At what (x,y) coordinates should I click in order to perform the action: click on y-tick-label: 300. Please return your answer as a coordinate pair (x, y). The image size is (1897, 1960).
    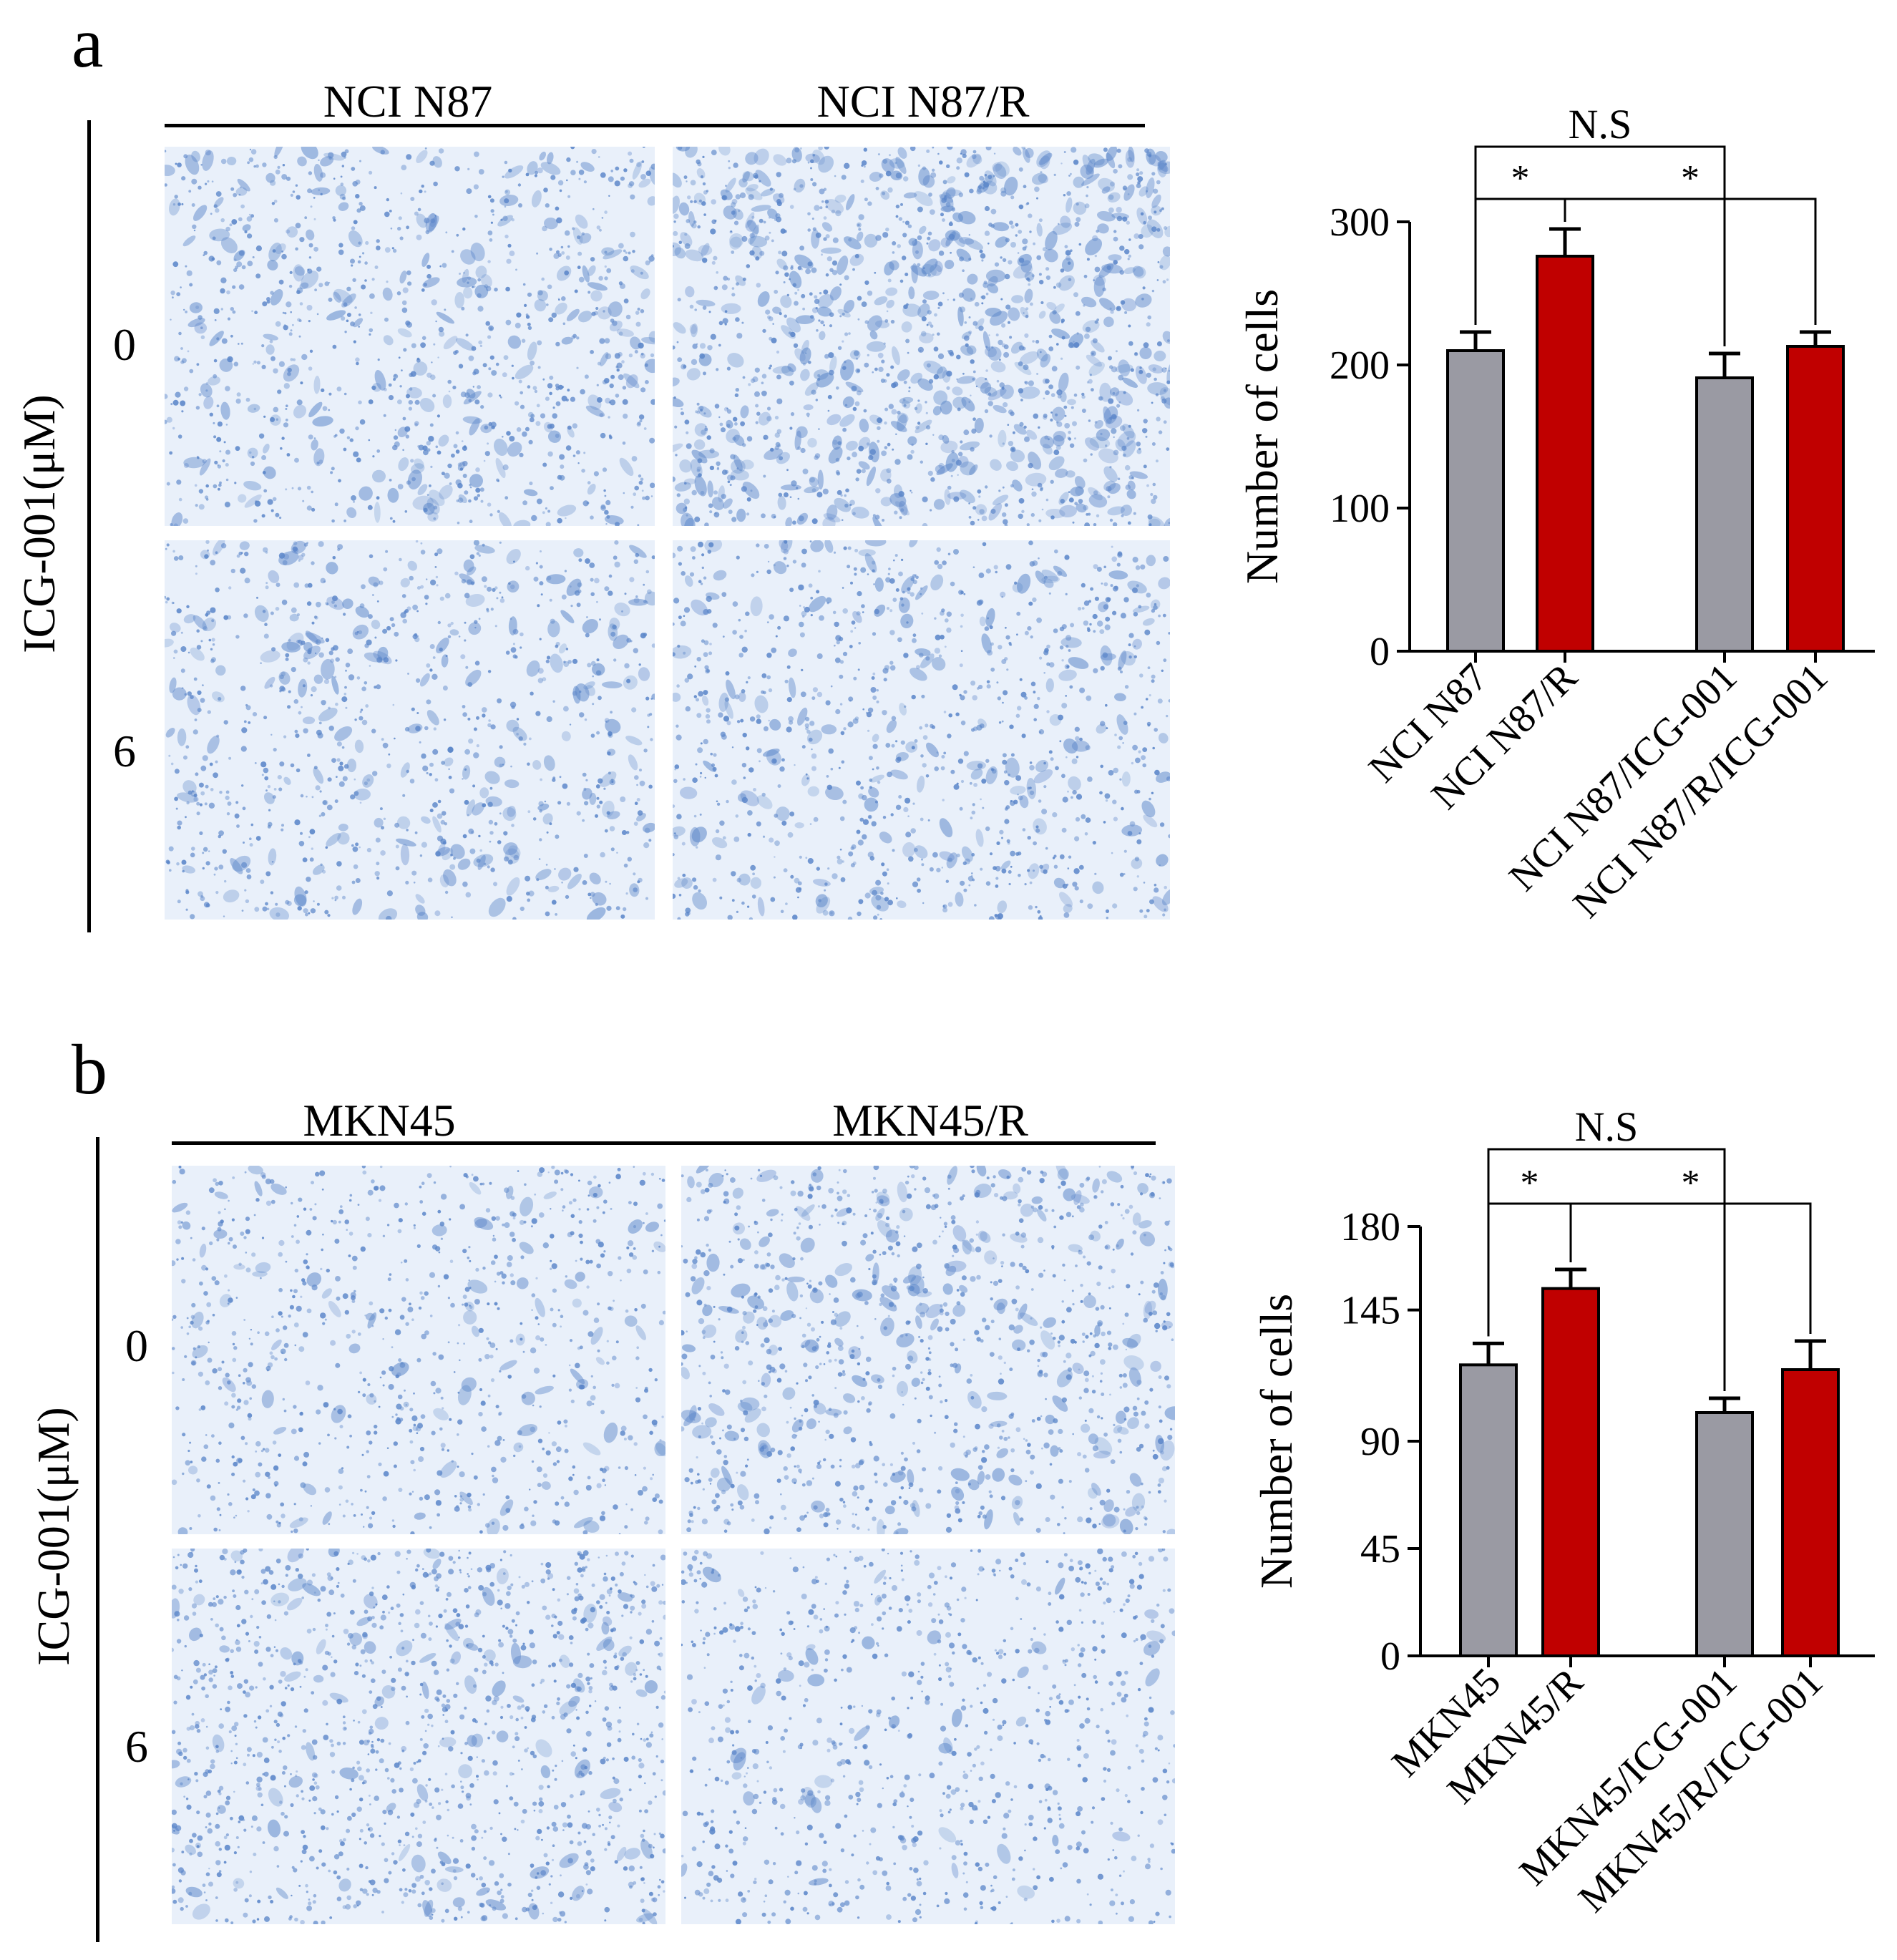
    Looking at the image, I should click on (1360, 222).